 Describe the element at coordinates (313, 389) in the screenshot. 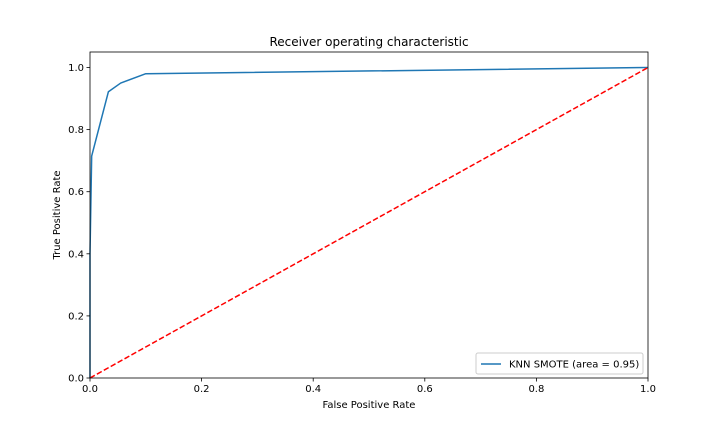

I see `x-tick-label: 0.4` at that location.